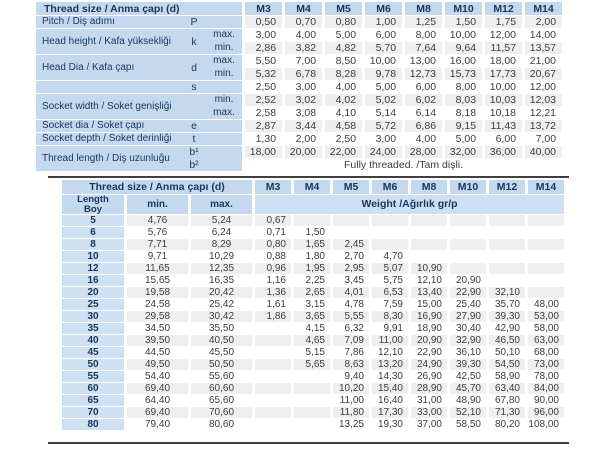  I want to click on weight-value-M14: 90,00, so click(546, 400).